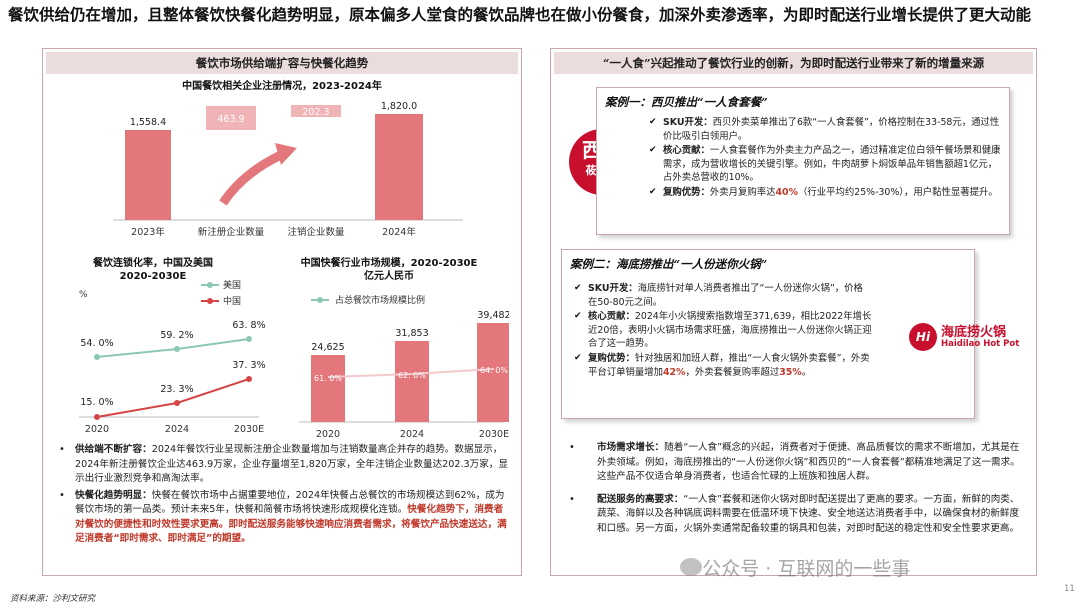 The width and height of the screenshot is (1080, 608). What do you see at coordinates (282, 63) in the screenshot?
I see `left-panel-title: 餐饮市场供给端扩容与快餐化趋势` at bounding box center [282, 63].